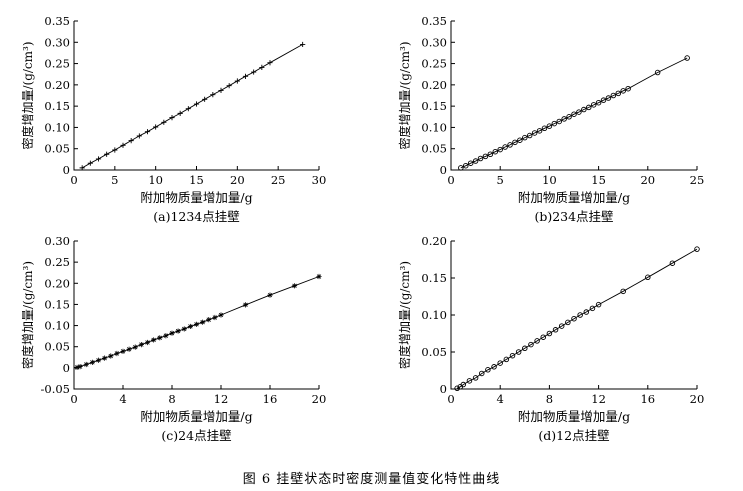 This screenshot has width=743, height=491. I want to click on y-tick-label: 0.35, so click(57, 21).